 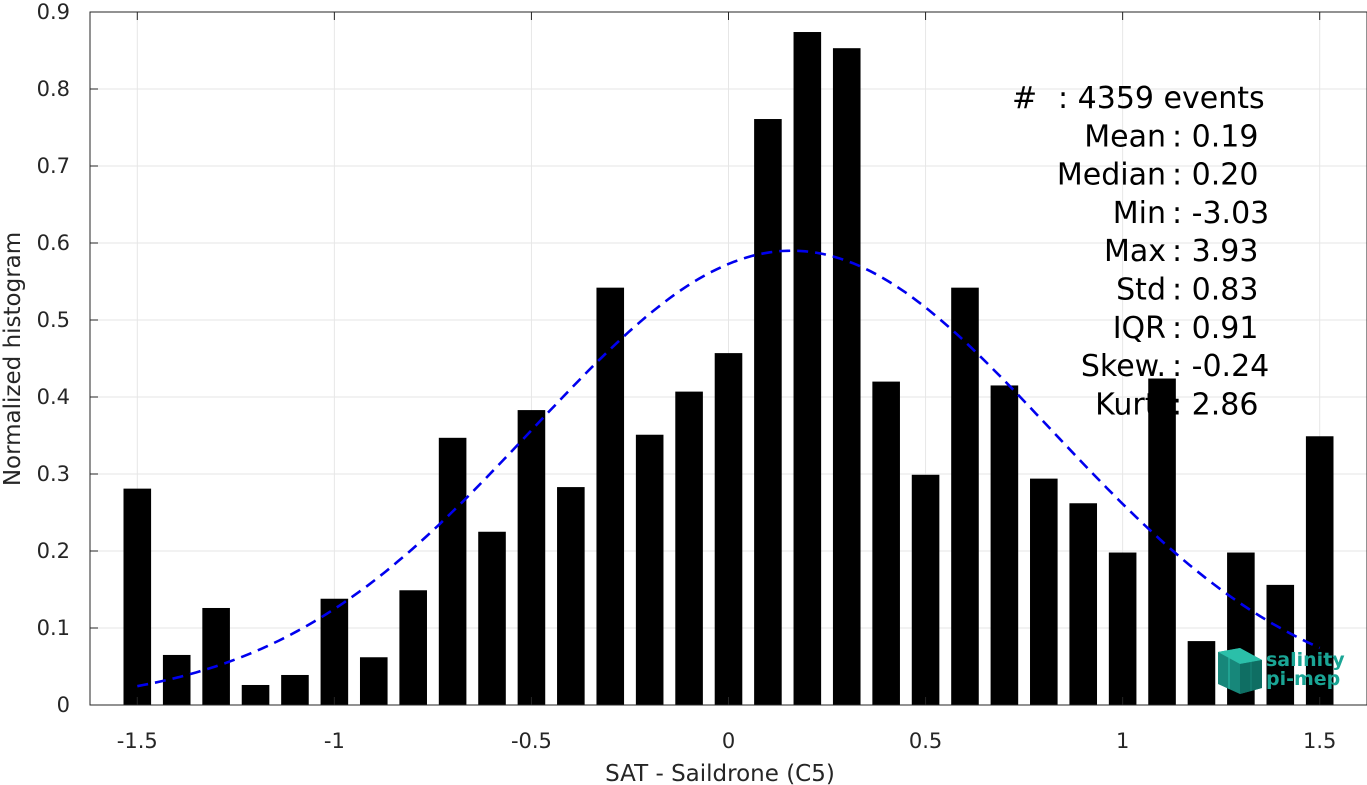 I want to click on stat-value-0: : 4359 events, so click(x=1161, y=98).